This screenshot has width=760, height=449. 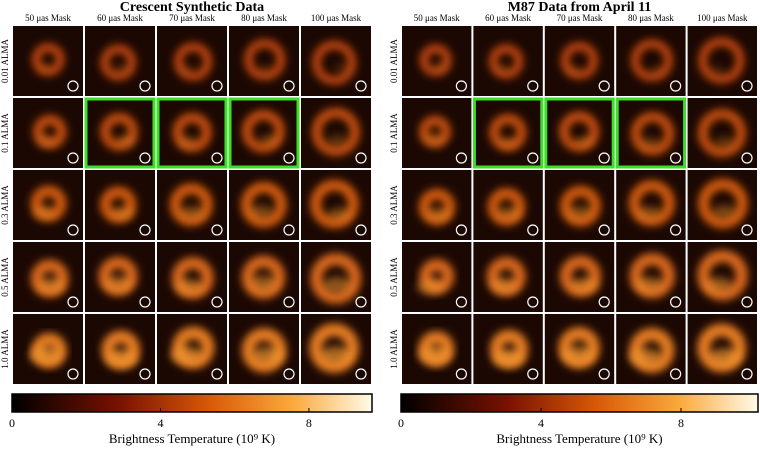 What do you see at coordinates (394, 61) in the screenshot?
I see `row-label: 0.01 ALMA` at bounding box center [394, 61].